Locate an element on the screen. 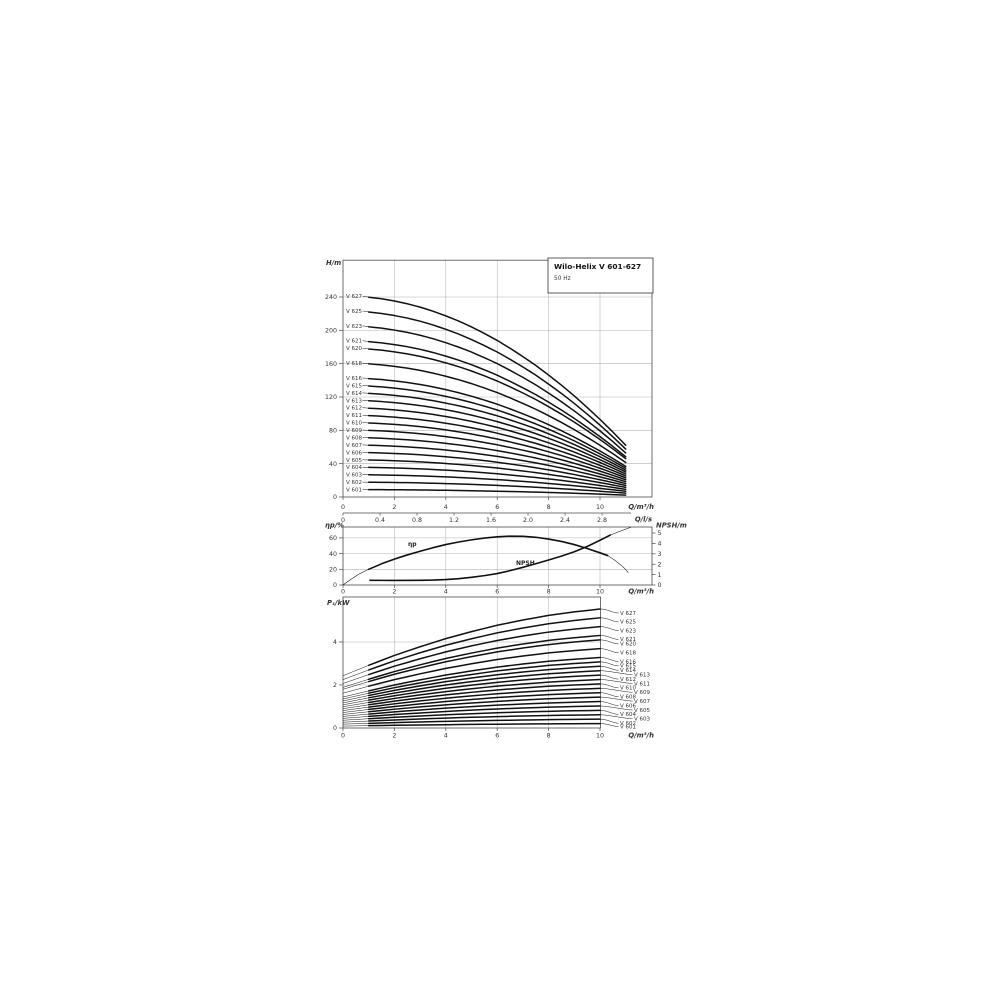  npsh-axis-label: NPSH/m is located at coordinates (671, 526).